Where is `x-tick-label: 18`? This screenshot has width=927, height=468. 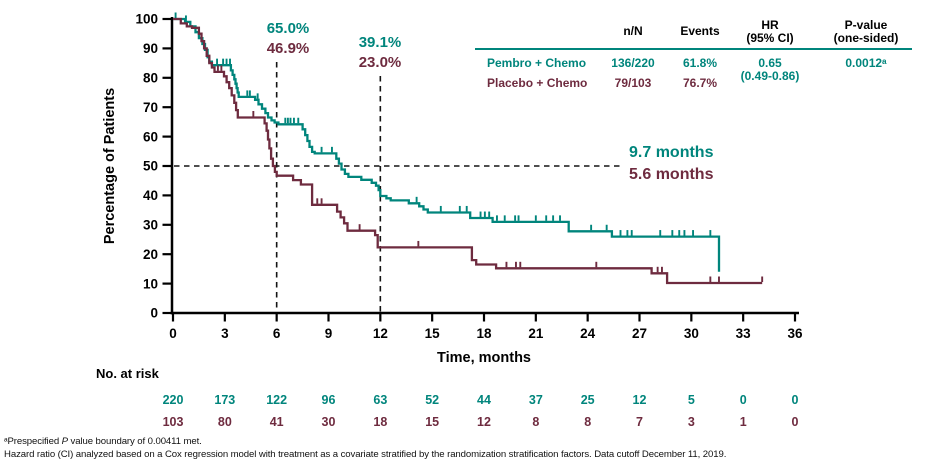 x-tick-label: 18 is located at coordinates (484, 333).